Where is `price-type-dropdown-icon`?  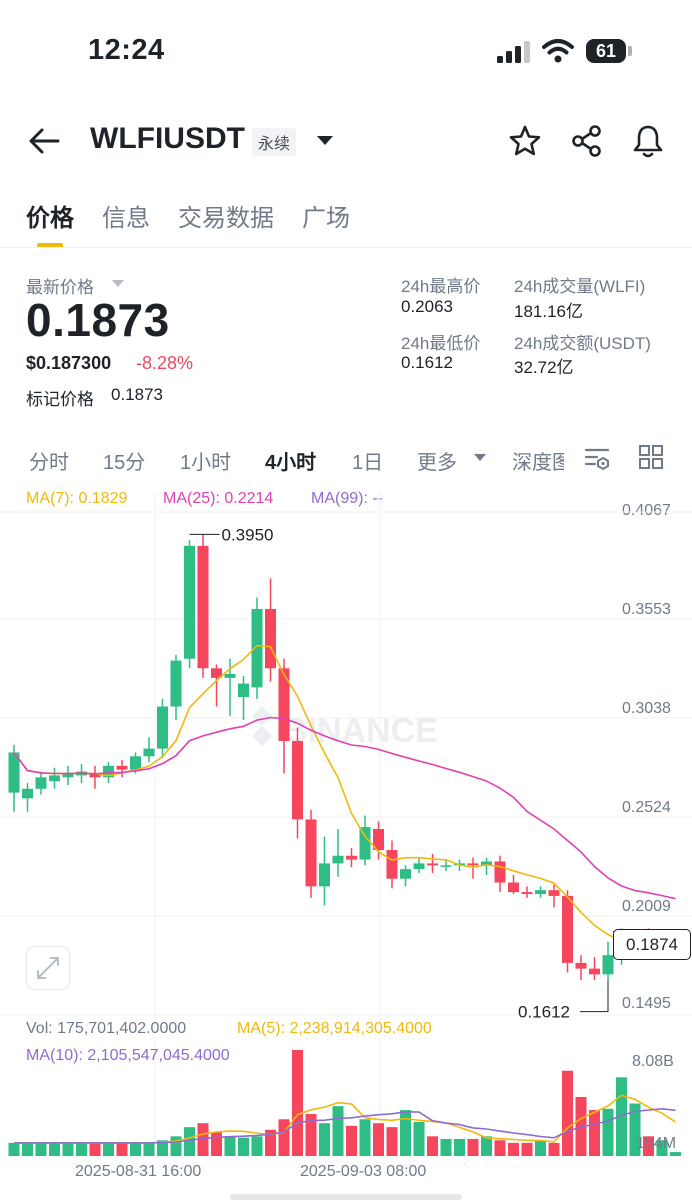
price-type-dropdown-icon is located at coordinates (118, 284).